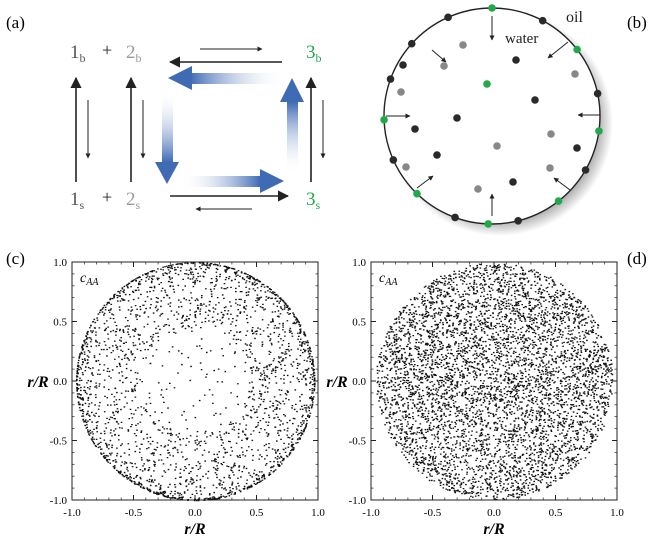  Describe the element at coordinates (491, 116) in the screenshot. I see `droplet-particles` at that location.